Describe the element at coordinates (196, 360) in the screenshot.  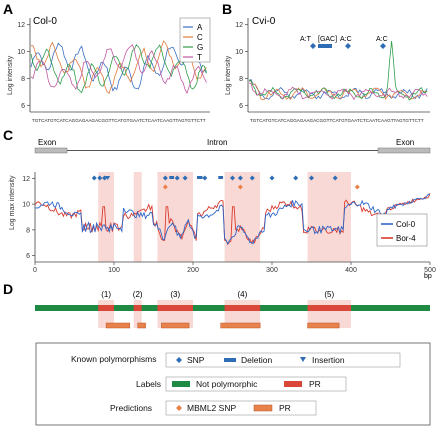
I see `legend-snp: SNP` at that location.